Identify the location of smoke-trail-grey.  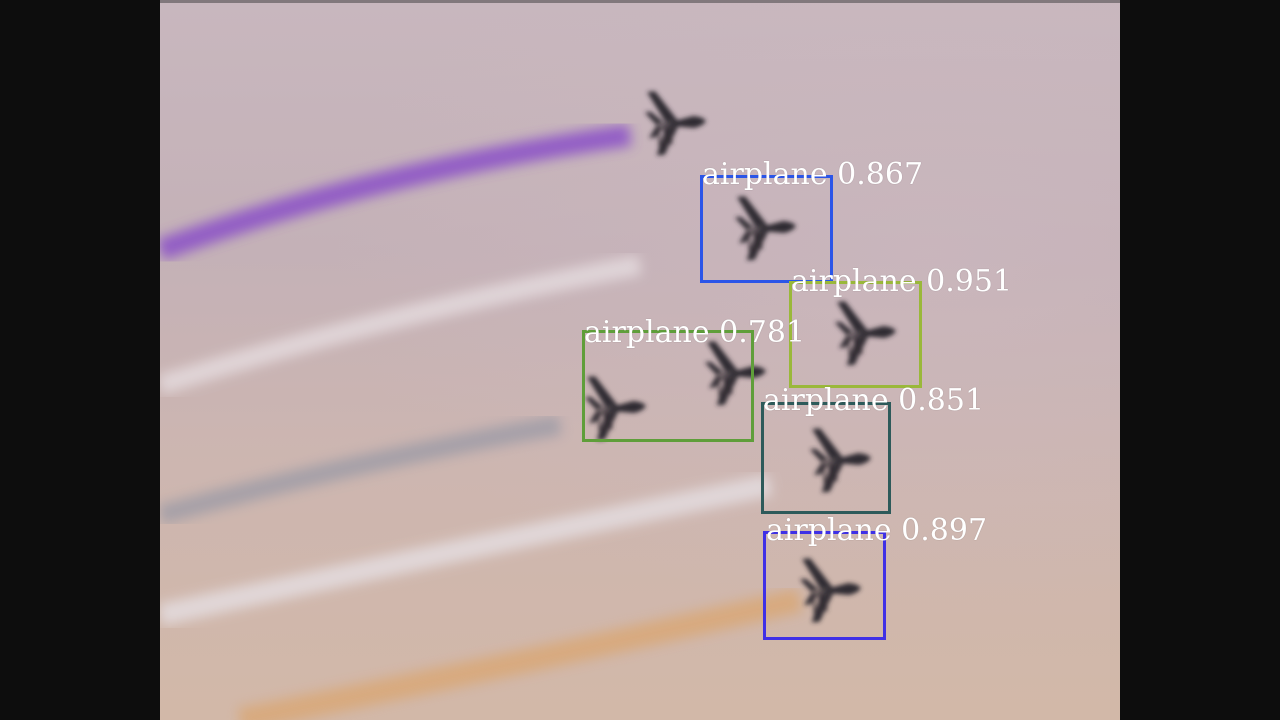
(361, 470).